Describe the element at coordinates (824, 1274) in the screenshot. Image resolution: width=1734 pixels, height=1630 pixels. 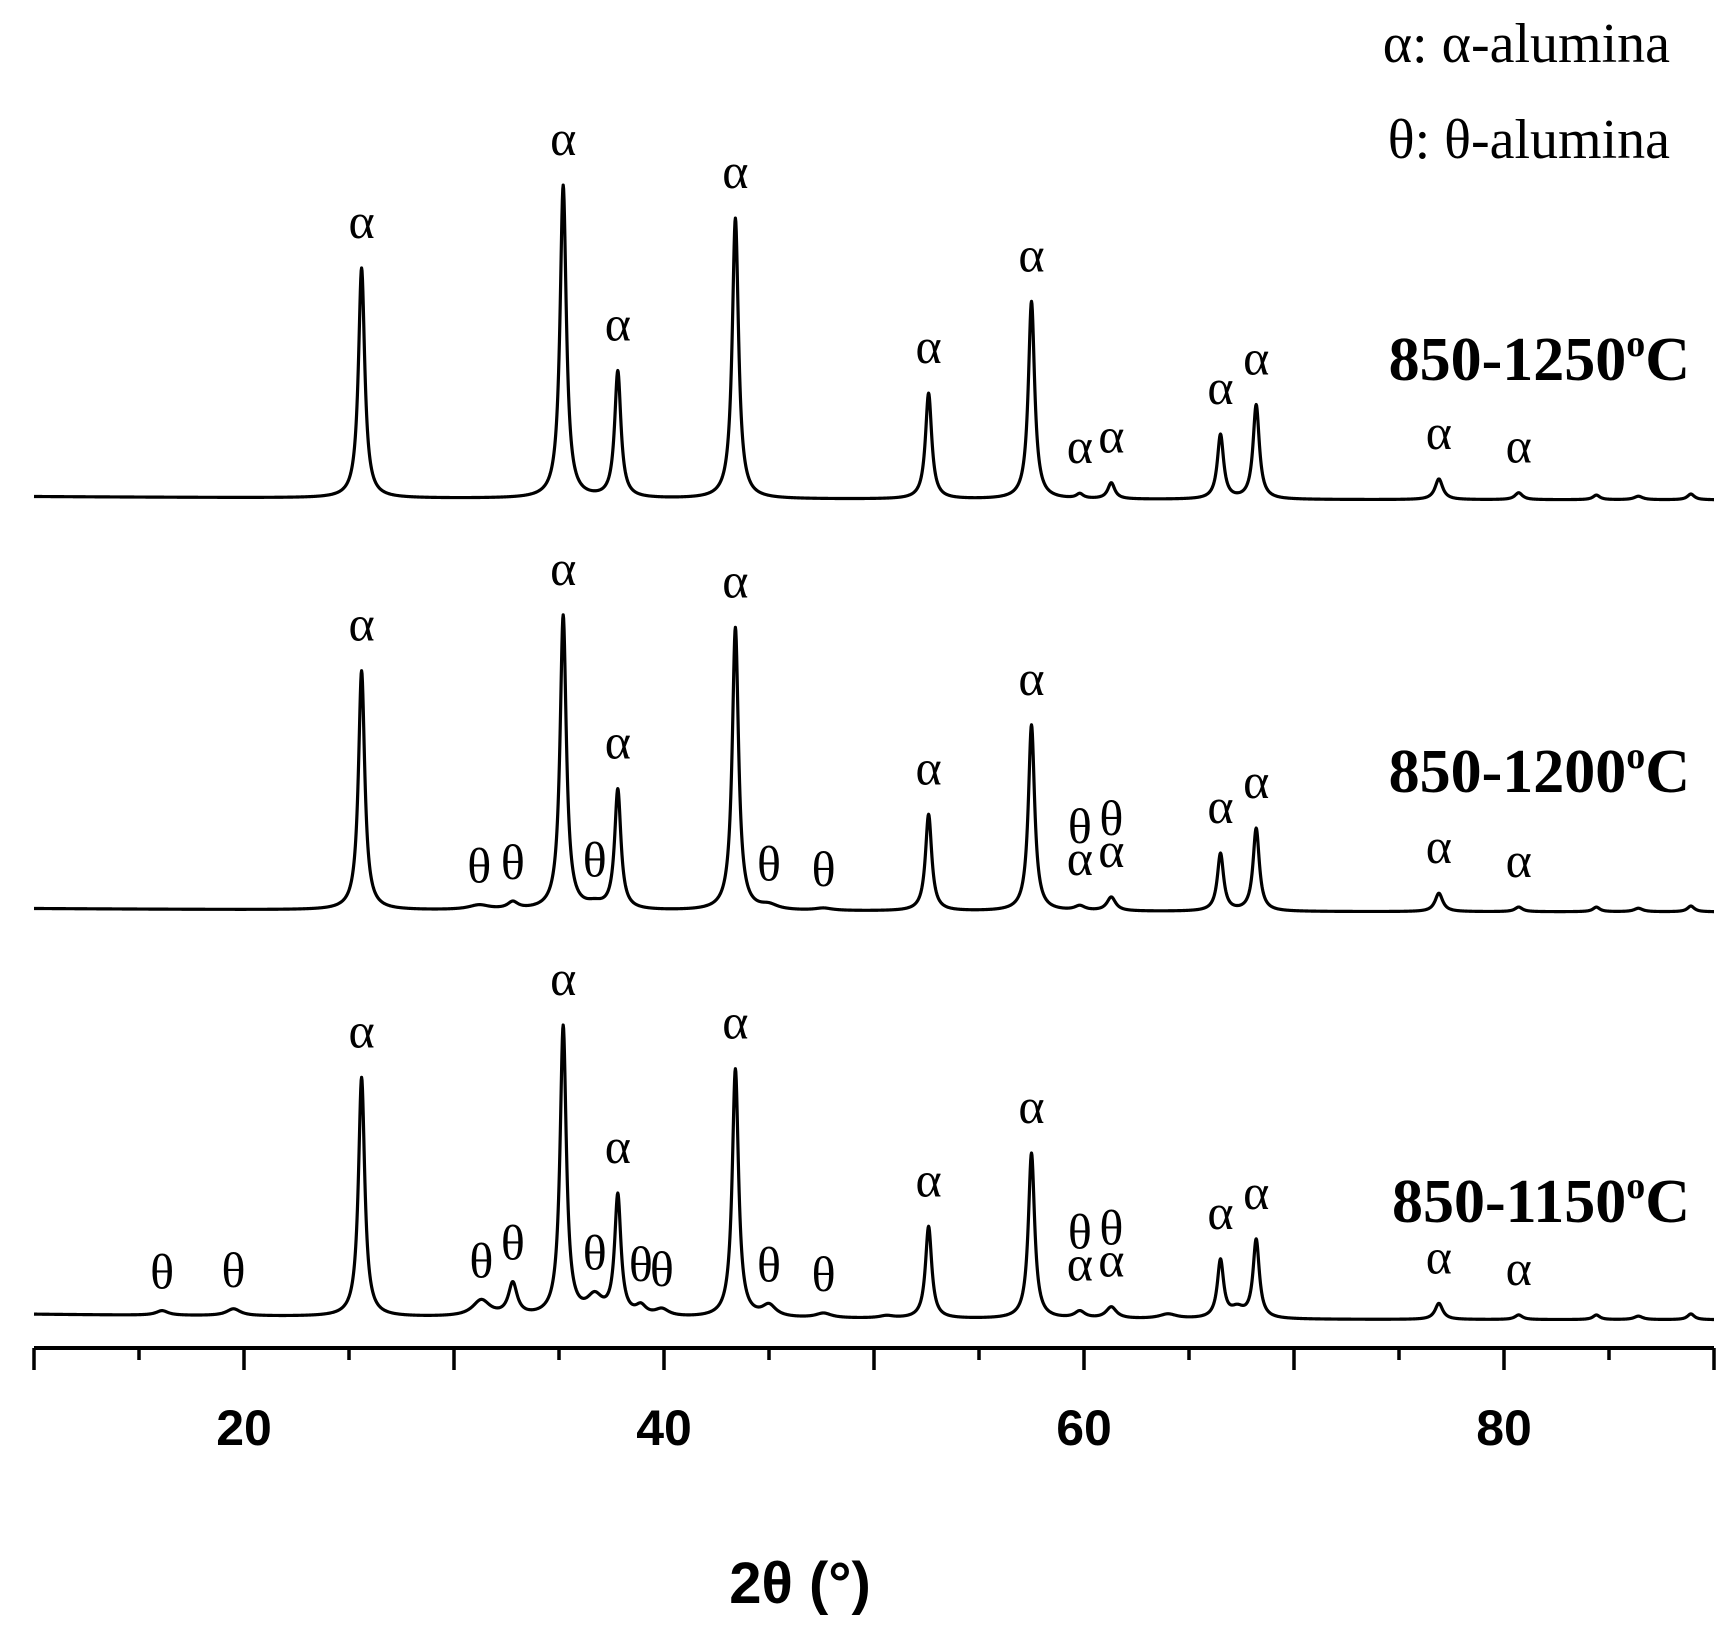
I see `peak-label-2-12: θ` at that location.